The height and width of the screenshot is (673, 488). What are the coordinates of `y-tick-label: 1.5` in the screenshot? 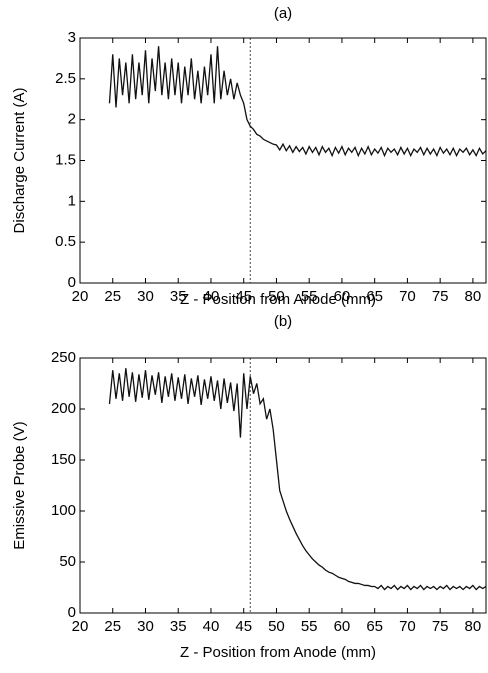 It's located at (65, 159).